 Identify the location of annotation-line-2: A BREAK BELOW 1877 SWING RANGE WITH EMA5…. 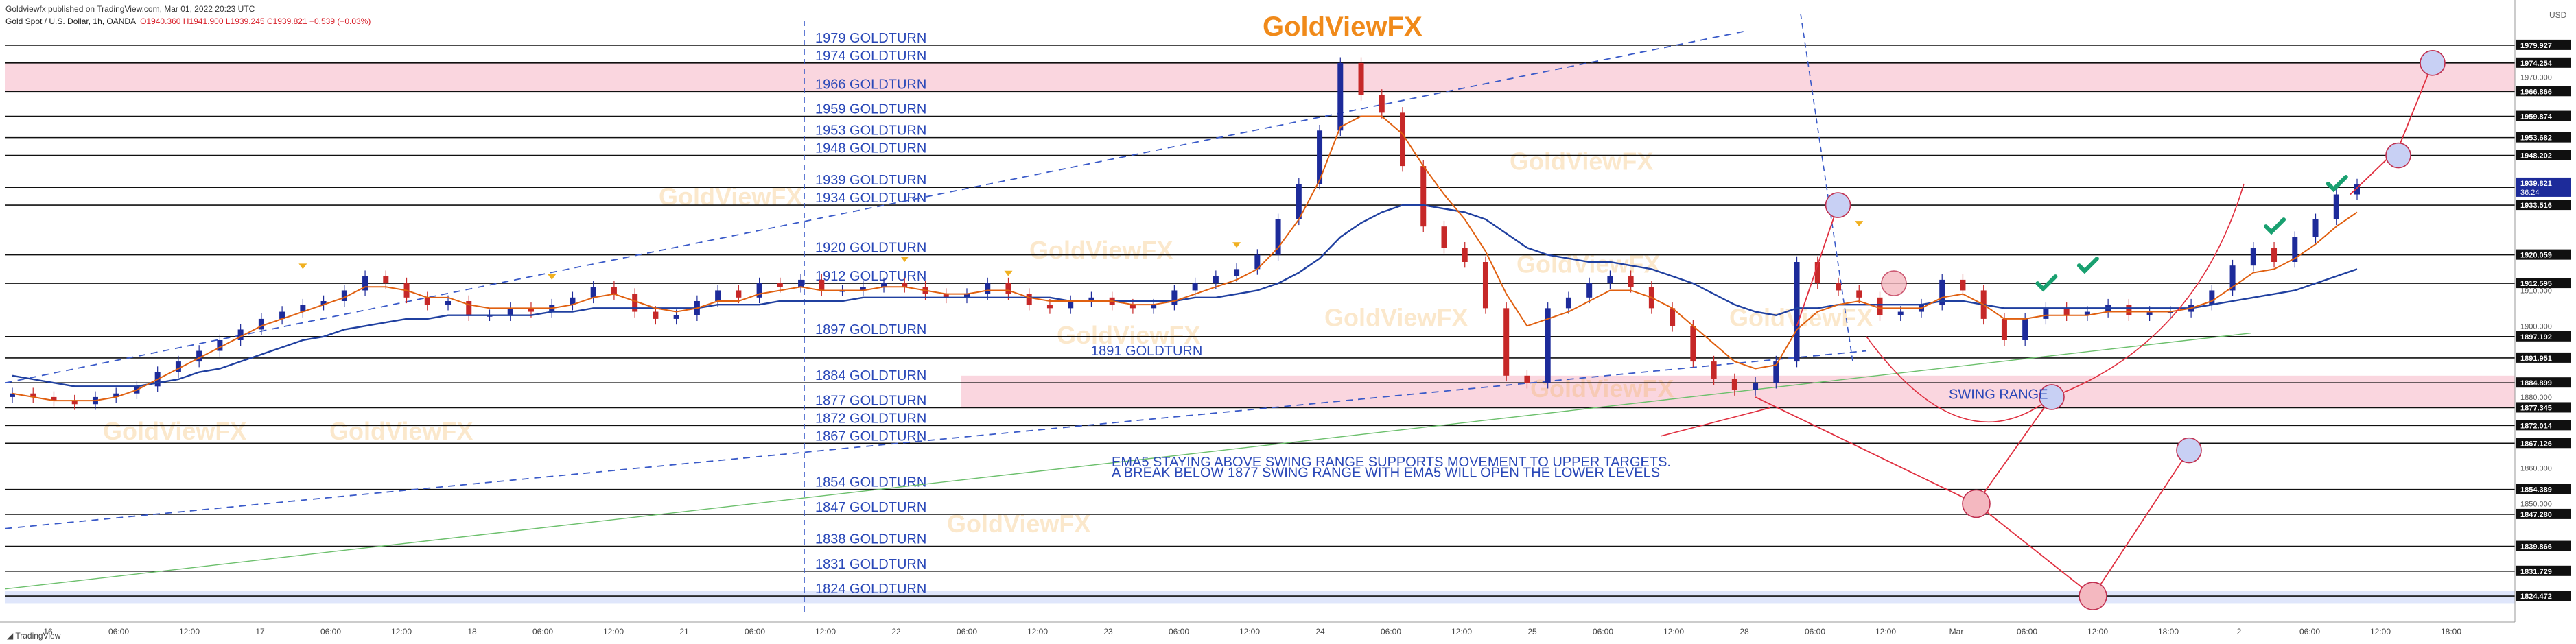
(1386, 473).